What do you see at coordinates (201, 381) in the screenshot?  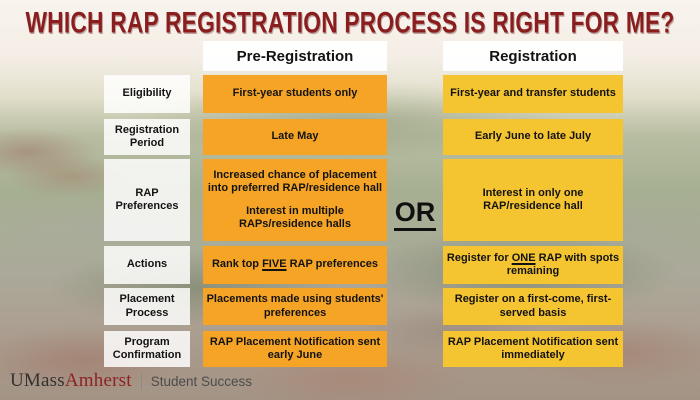 I see `student-success-label: Student Success` at bounding box center [201, 381].